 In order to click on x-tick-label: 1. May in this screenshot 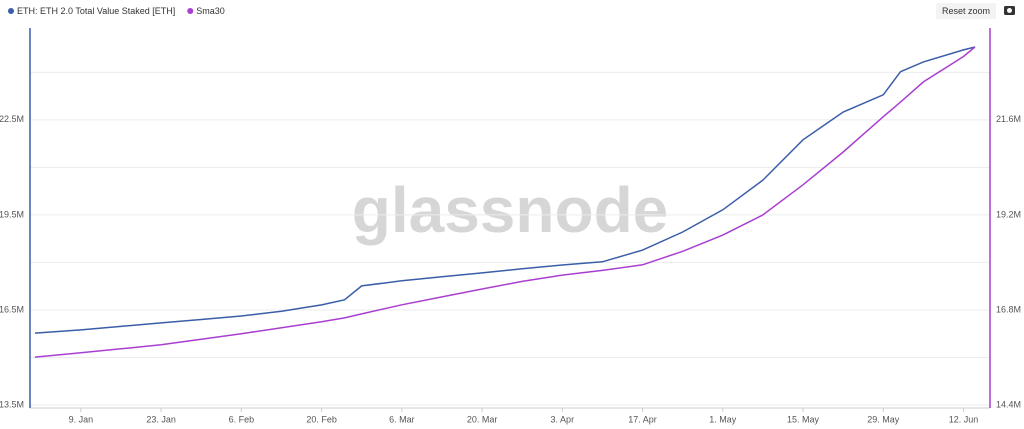, I will do `click(723, 419)`.